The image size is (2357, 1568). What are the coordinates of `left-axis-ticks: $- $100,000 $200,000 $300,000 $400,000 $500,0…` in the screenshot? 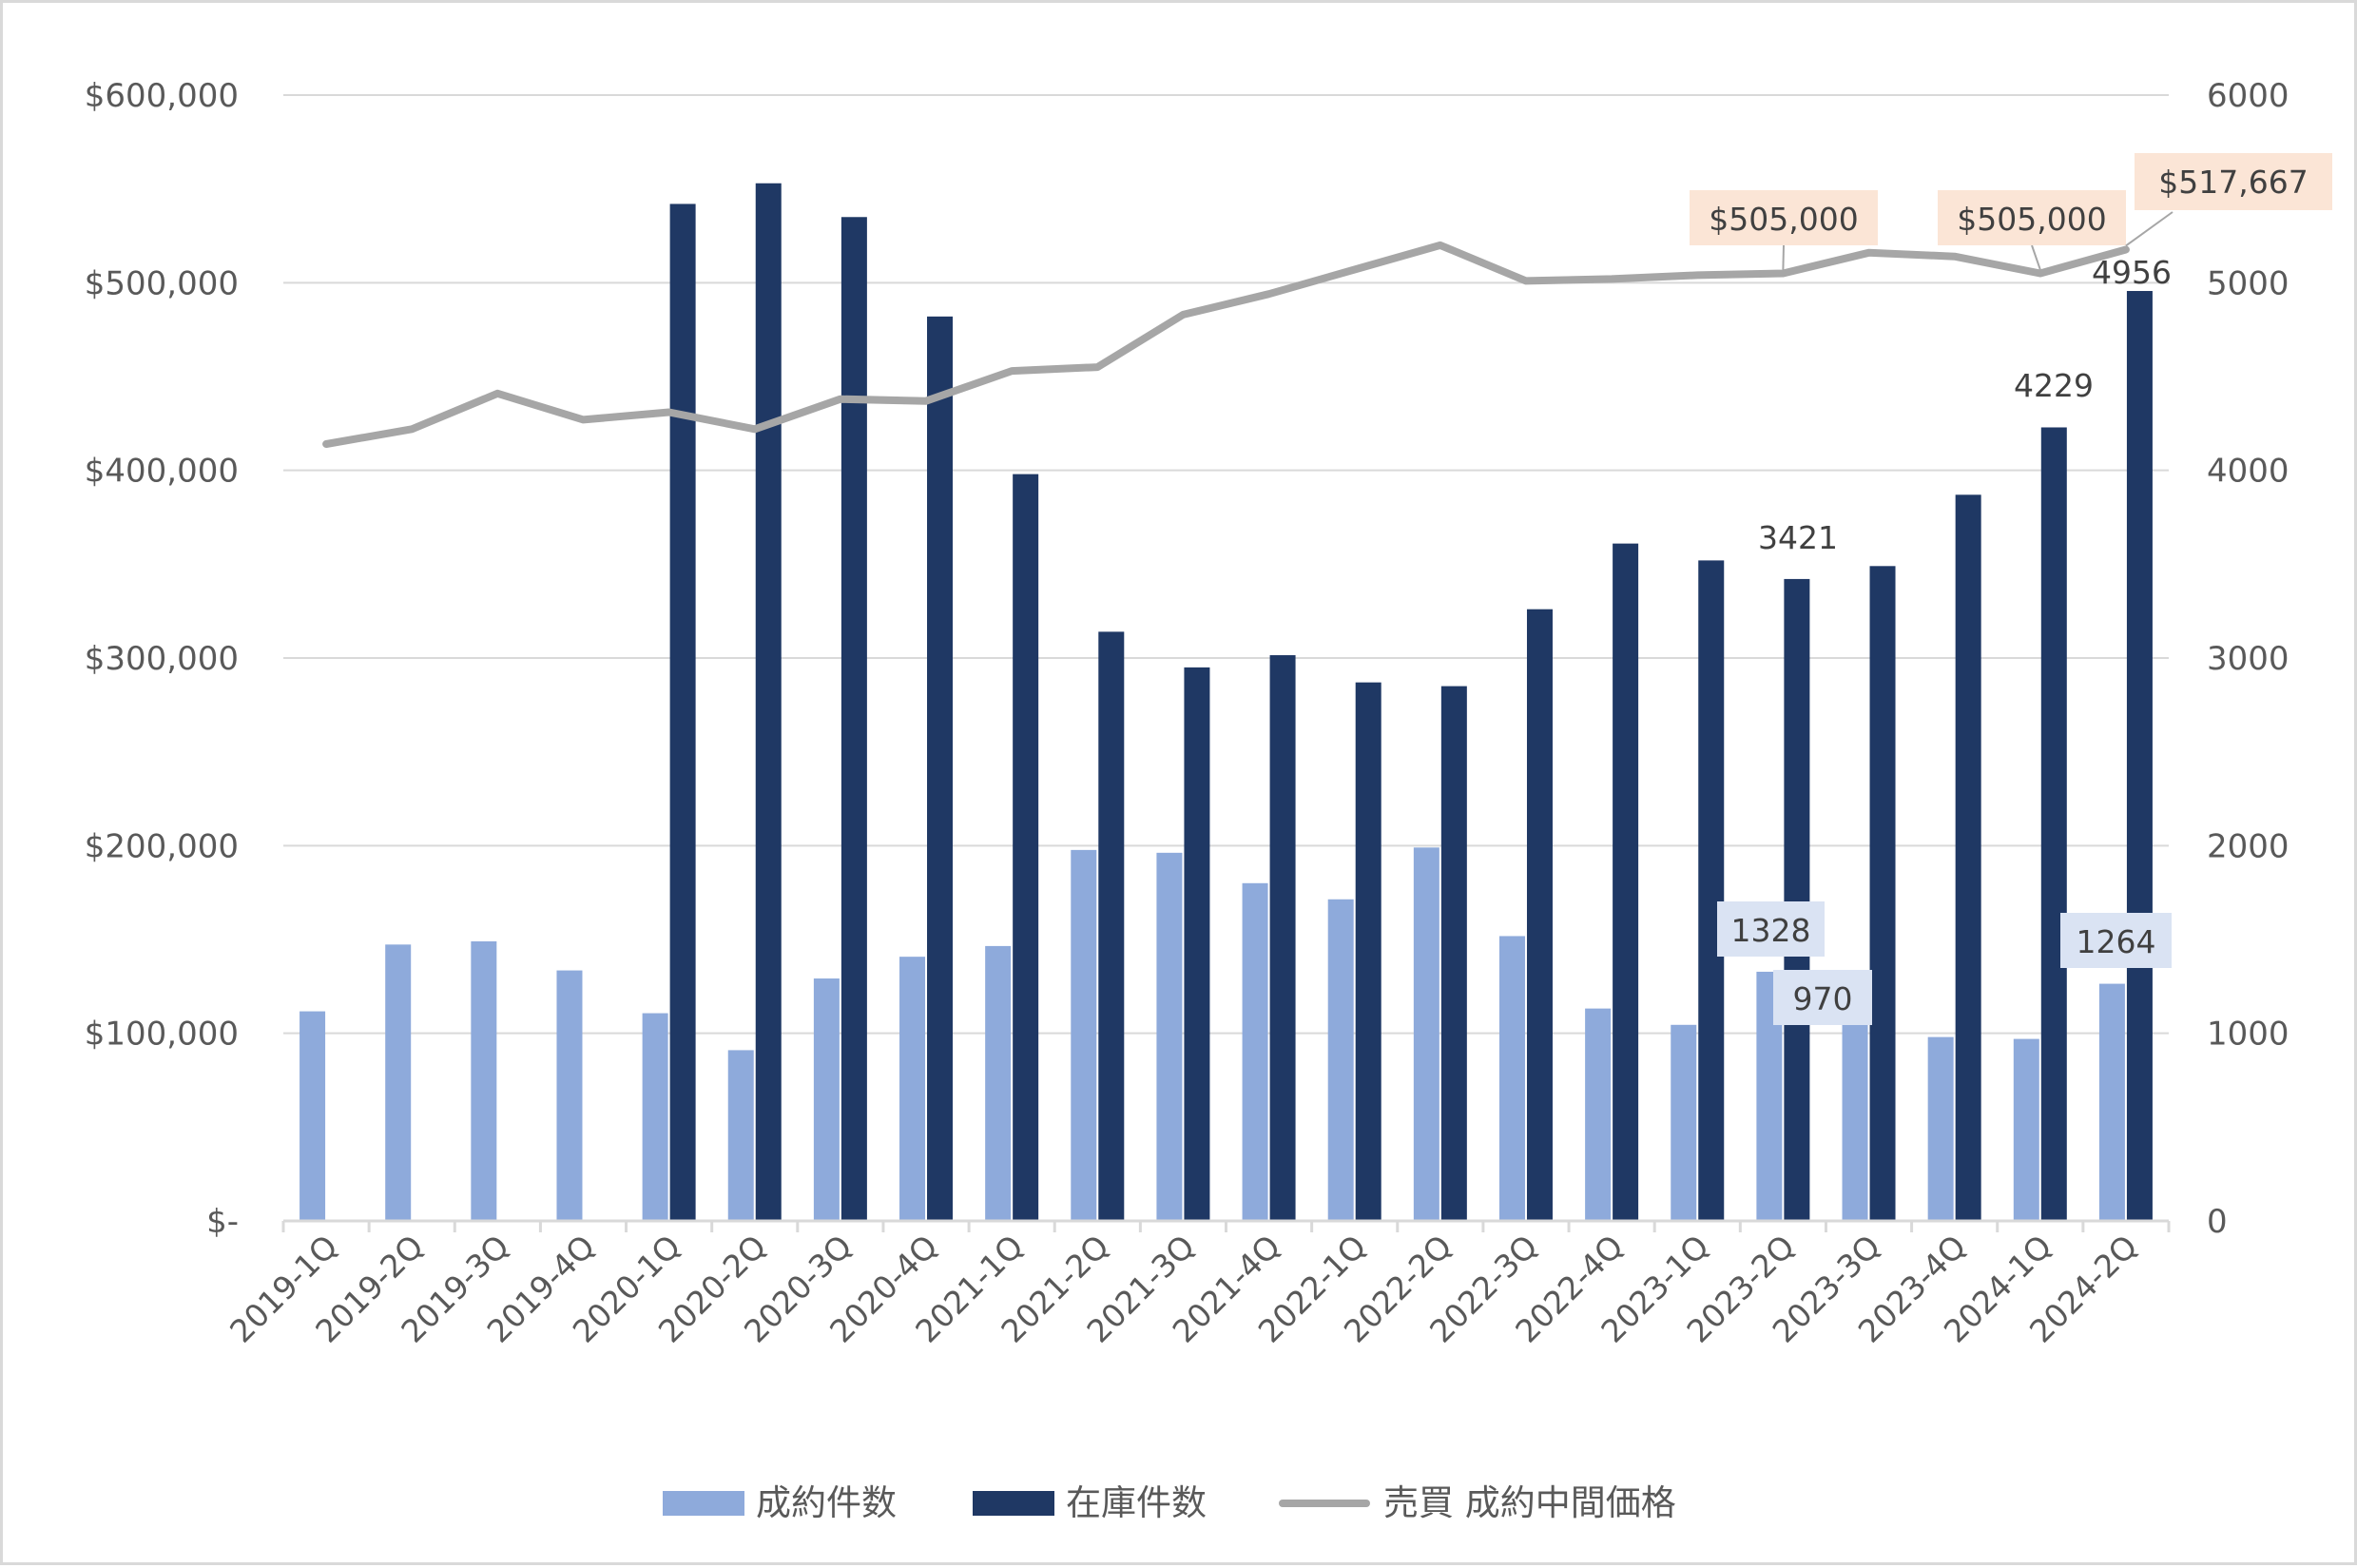 It's located at (162, 659).